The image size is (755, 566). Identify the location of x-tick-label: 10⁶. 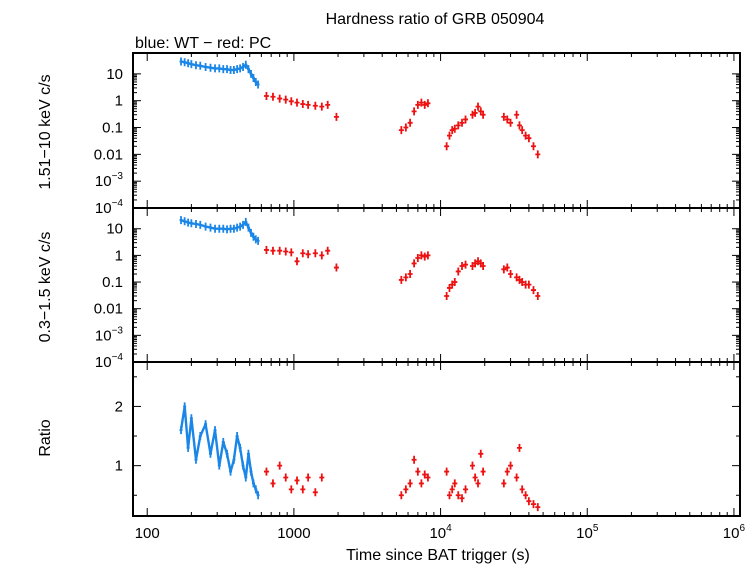
(734, 532).